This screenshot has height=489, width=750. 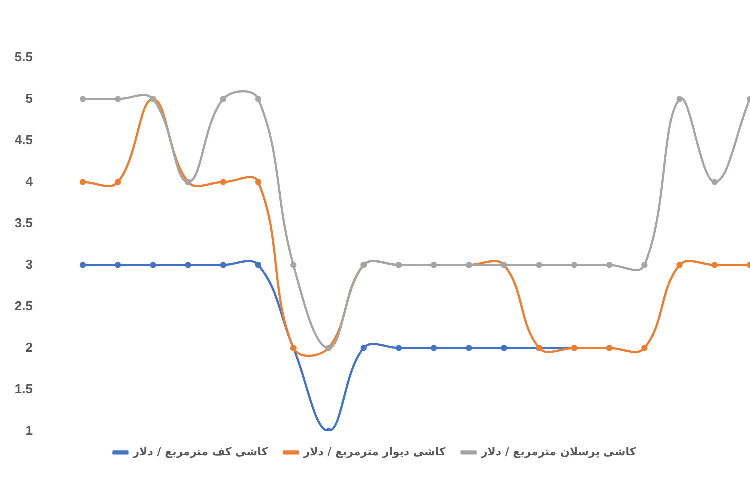 I want to click on y-tick-label: 3.5, so click(x=23, y=222).